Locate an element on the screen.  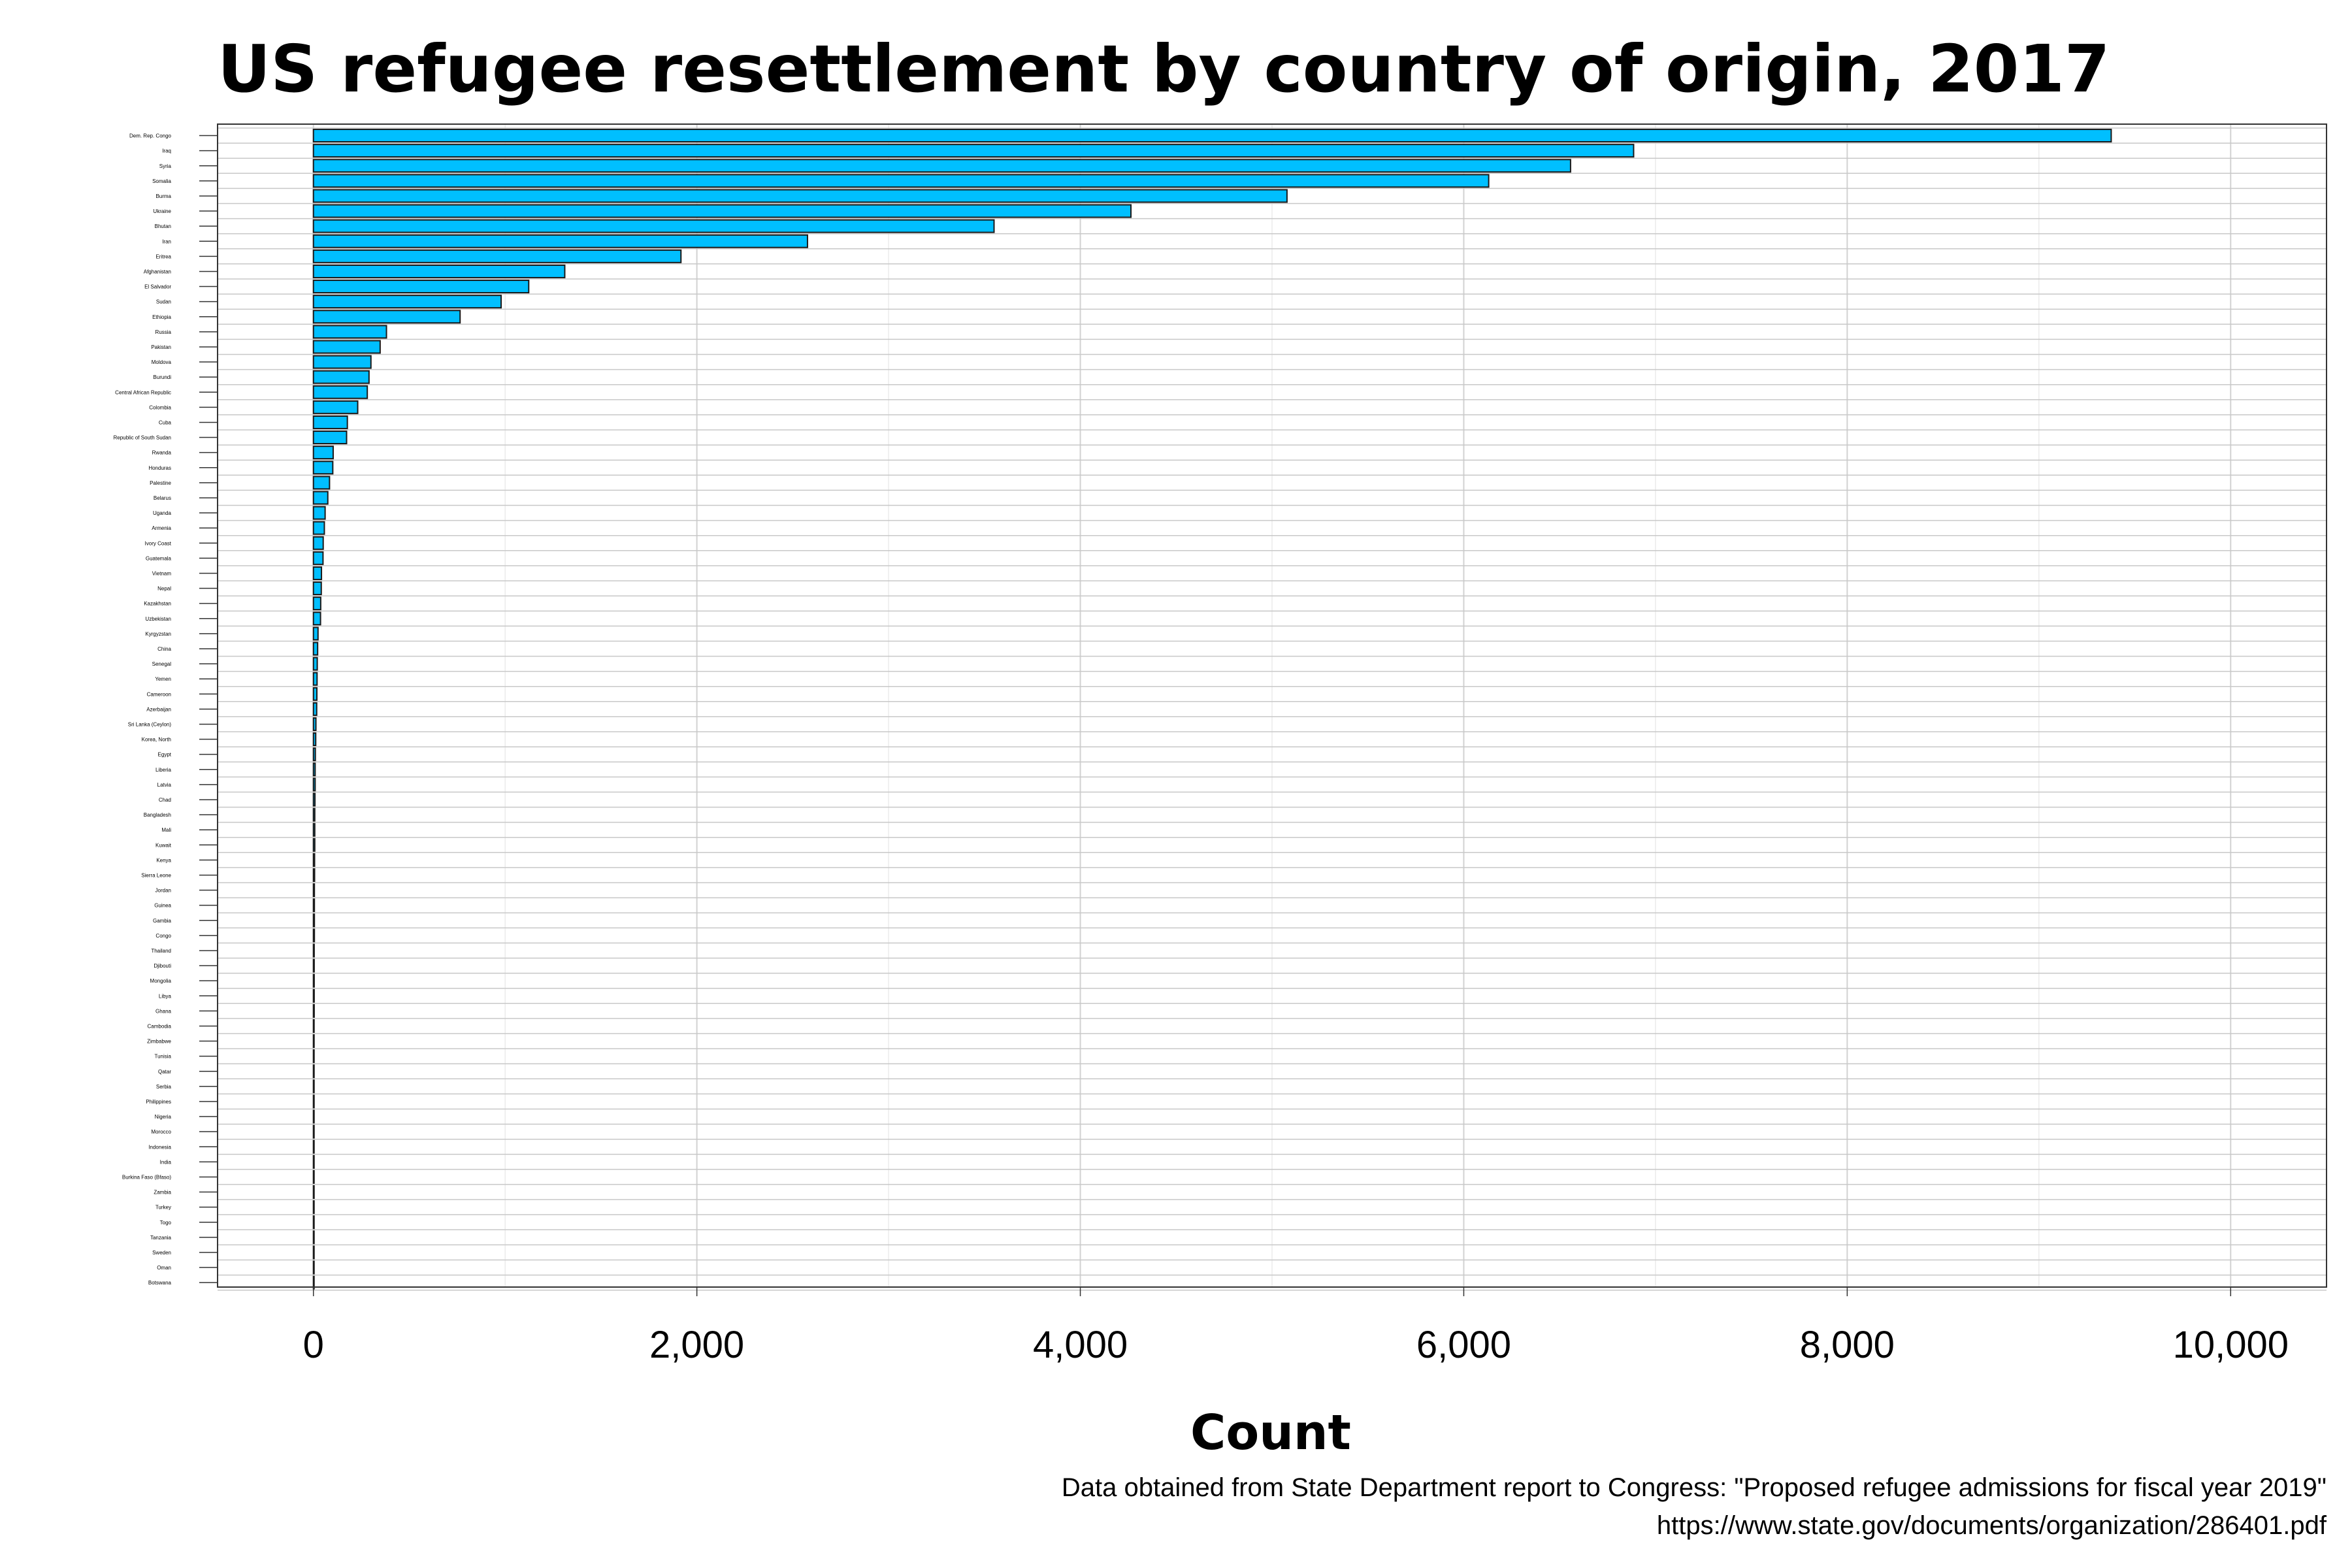
y-tick-label: Liberia is located at coordinates (163, 770).